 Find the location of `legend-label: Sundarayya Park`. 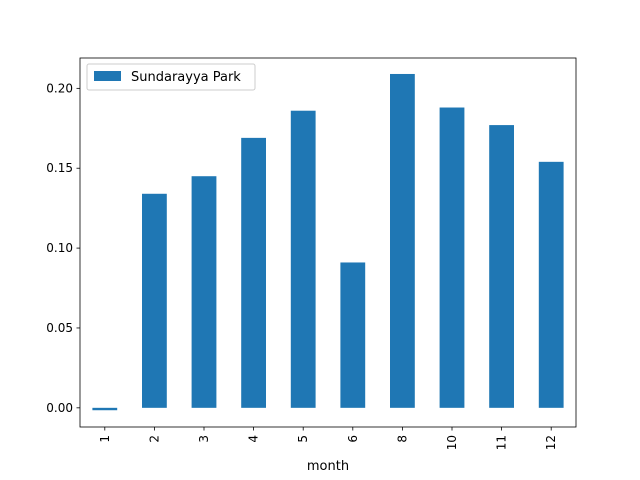

legend-label: Sundarayya Park is located at coordinates (186, 77).